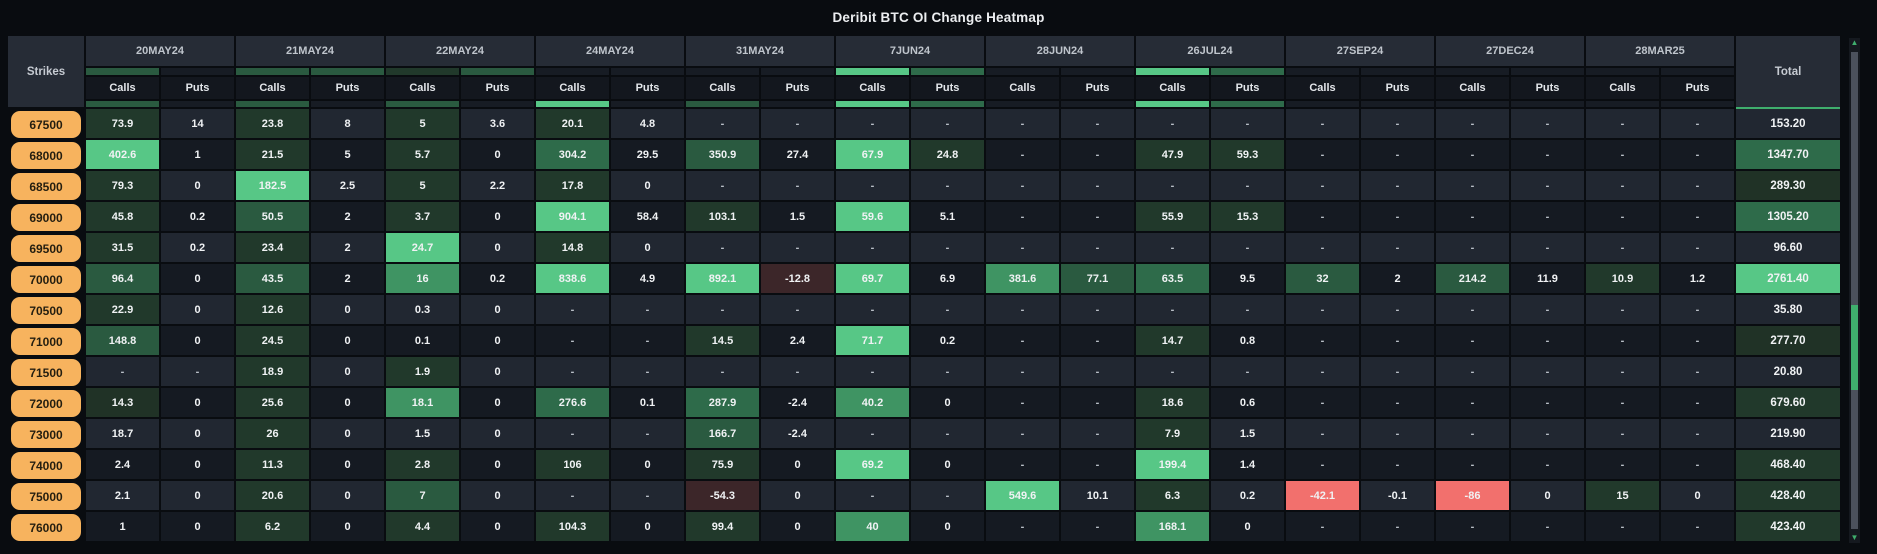 Image resolution: width=1877 pixels, height=554 pixels. Describe the element at coordinates (46, 248) in the screenshot. I see `strike-label: 69500` at that location.